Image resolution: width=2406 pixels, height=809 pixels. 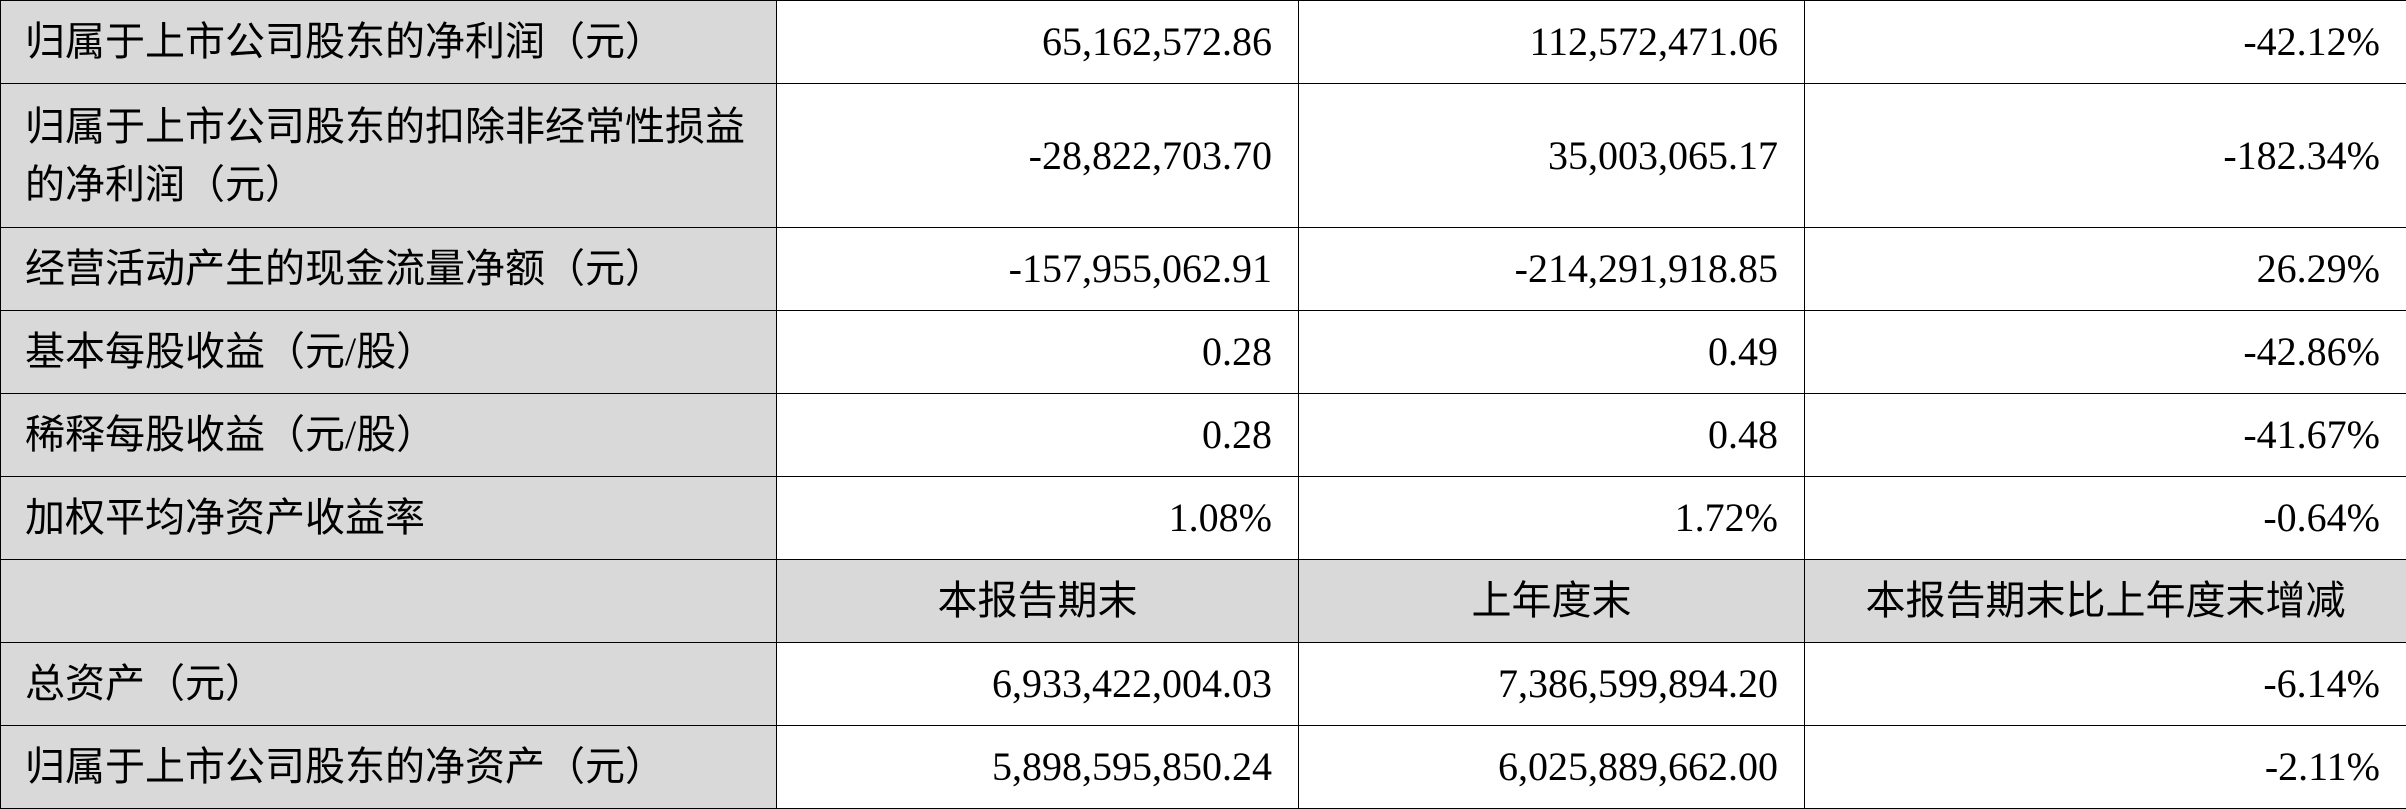 I want to click on table-row: 加权平均净资产收益率 1.08% 1.72% -0.64%, so click(x=1203, y=518).